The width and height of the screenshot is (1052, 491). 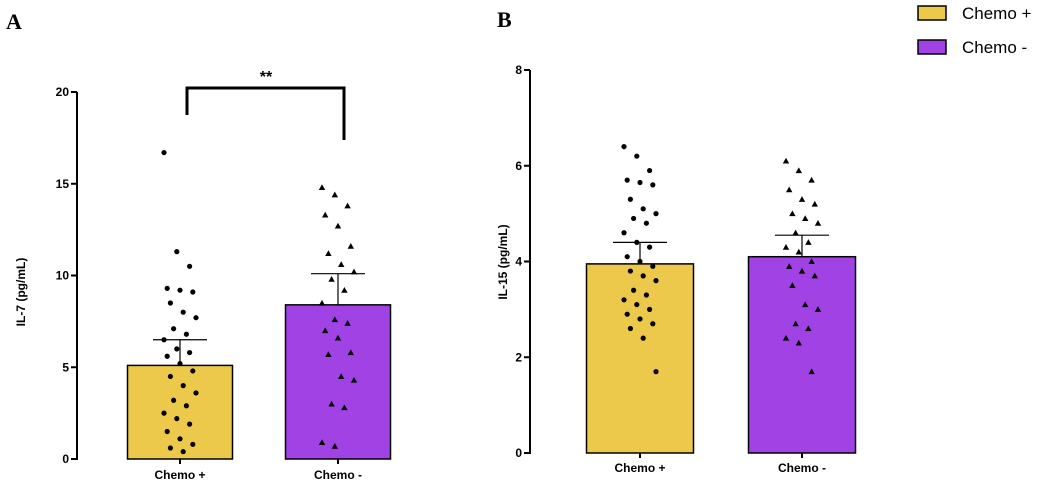 What do you see at coordinates (802, 354) in the screenshot?
I see `bar-chemo-minus` at bounding box center [802, 354].